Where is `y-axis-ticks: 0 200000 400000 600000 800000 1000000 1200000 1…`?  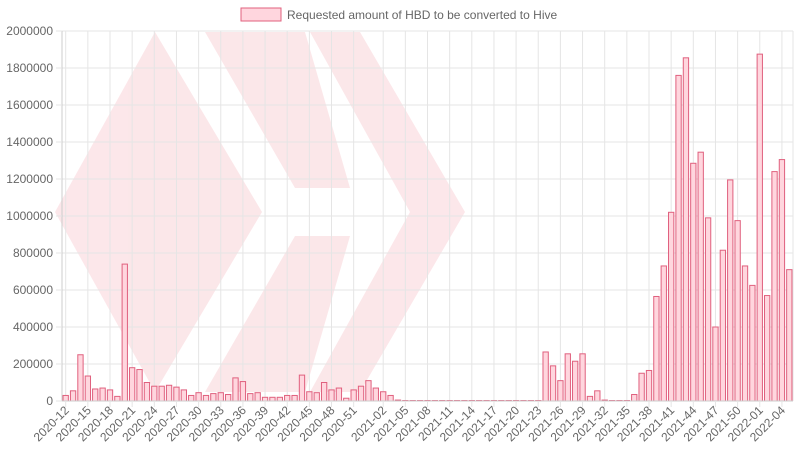 y-axis-ticks: 0 200000 400000 600000 800000 1000000 1200000 1… is located at coordinates (34, 216).